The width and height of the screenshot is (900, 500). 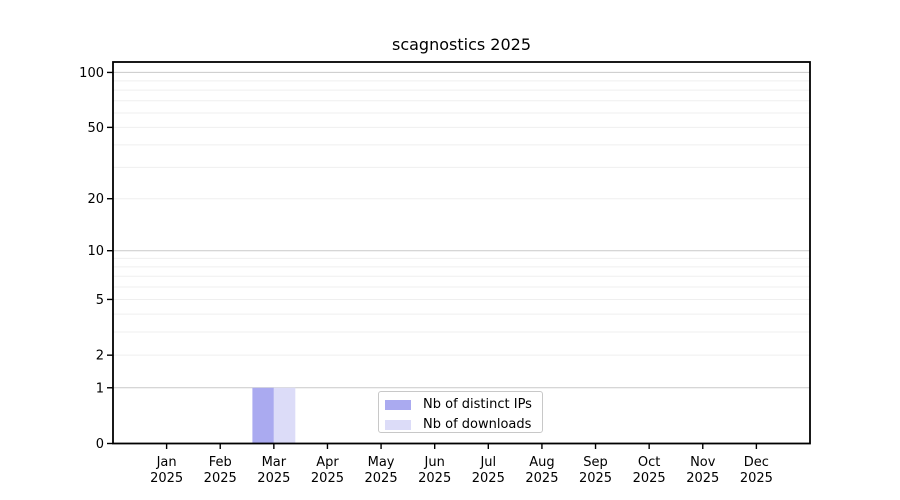 What do you see at coordinates (91, 73) in the screenshot?
I see `y-tick-label: 100` at bounding box center [91, 73].